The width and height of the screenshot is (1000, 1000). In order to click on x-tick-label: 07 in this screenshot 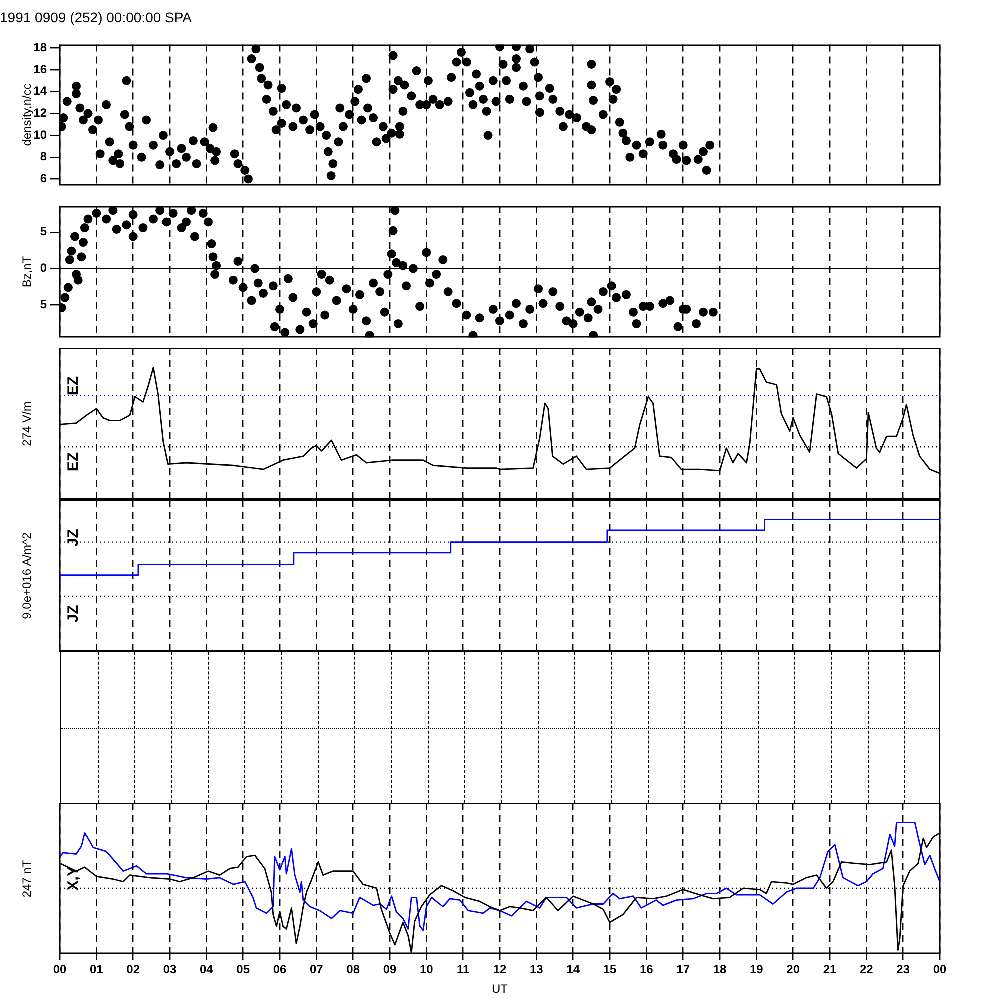, I will do `click(317, 969)`.